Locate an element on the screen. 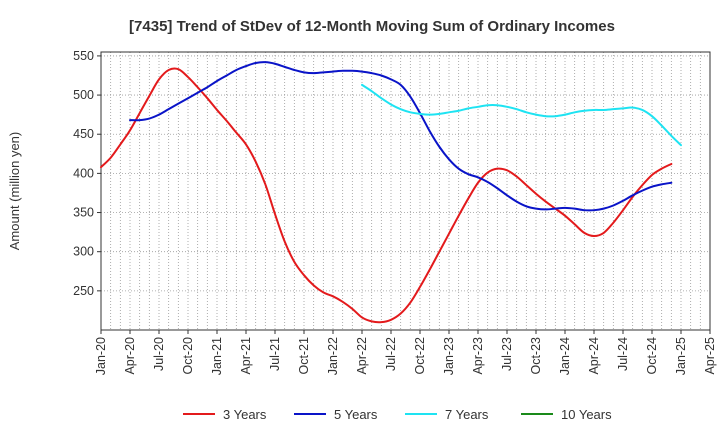 The height and width of the screenshot is (440, 720). y-axis-label: Amount (million yen) is located at coordinates (14, 191).